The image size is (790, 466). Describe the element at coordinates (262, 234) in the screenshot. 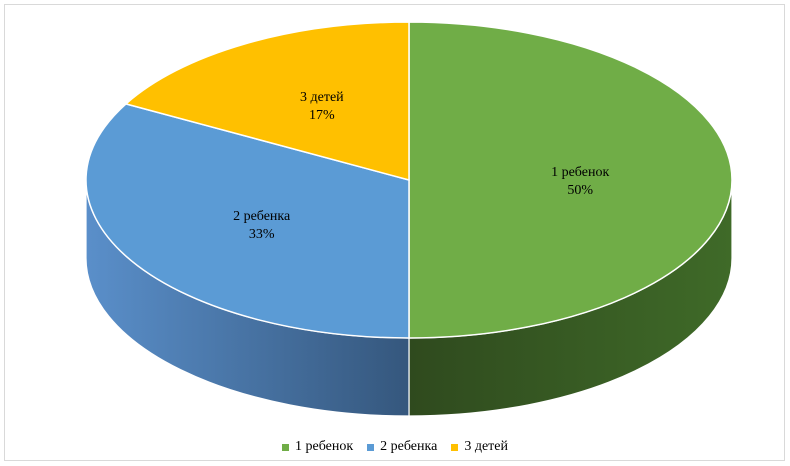

I see `slice-label-value-2: 33%` at that location.